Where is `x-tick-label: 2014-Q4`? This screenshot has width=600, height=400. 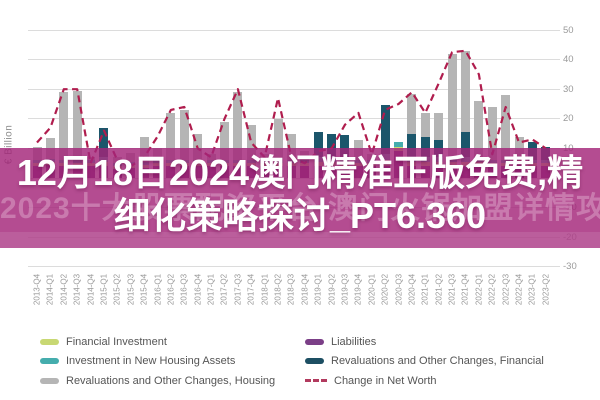
x-tick-label: 2014-Q4 is located at coordinates (91, 289).